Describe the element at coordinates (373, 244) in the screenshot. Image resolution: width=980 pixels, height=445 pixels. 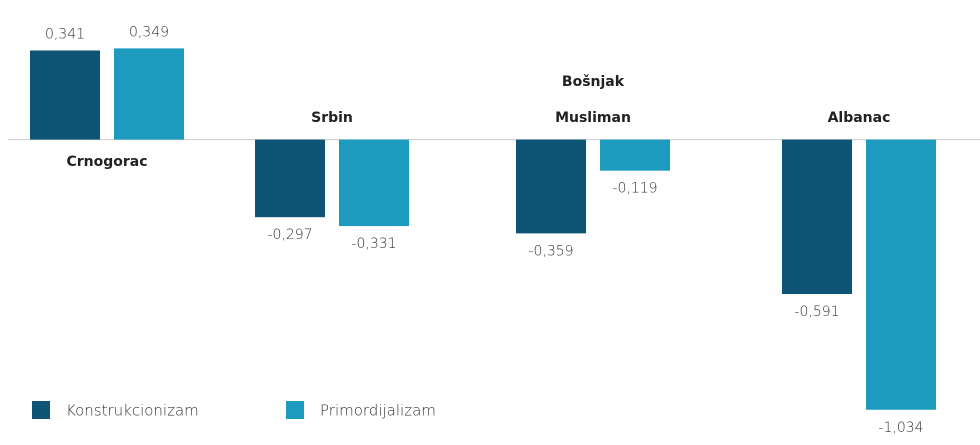
I see `value-label: -0,331` at that location.